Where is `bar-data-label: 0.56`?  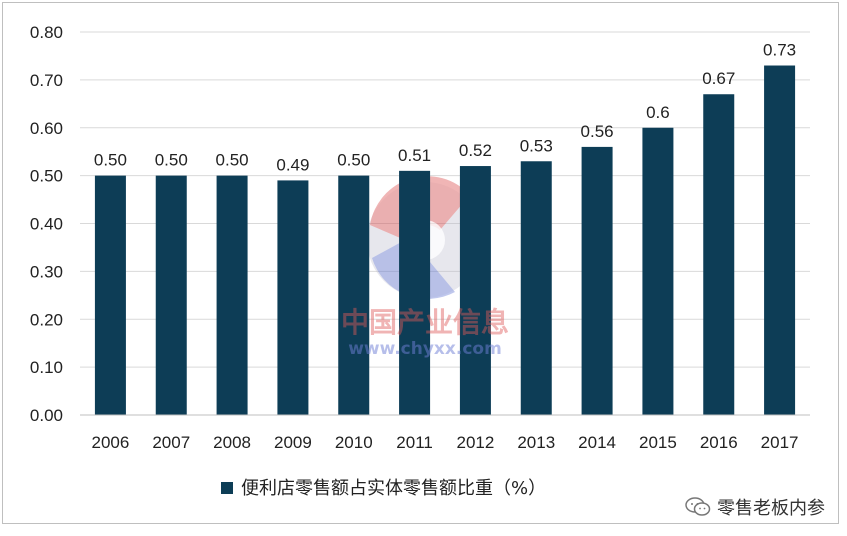
bar-data-label: 0.56 is located at coordinates (597, 131).